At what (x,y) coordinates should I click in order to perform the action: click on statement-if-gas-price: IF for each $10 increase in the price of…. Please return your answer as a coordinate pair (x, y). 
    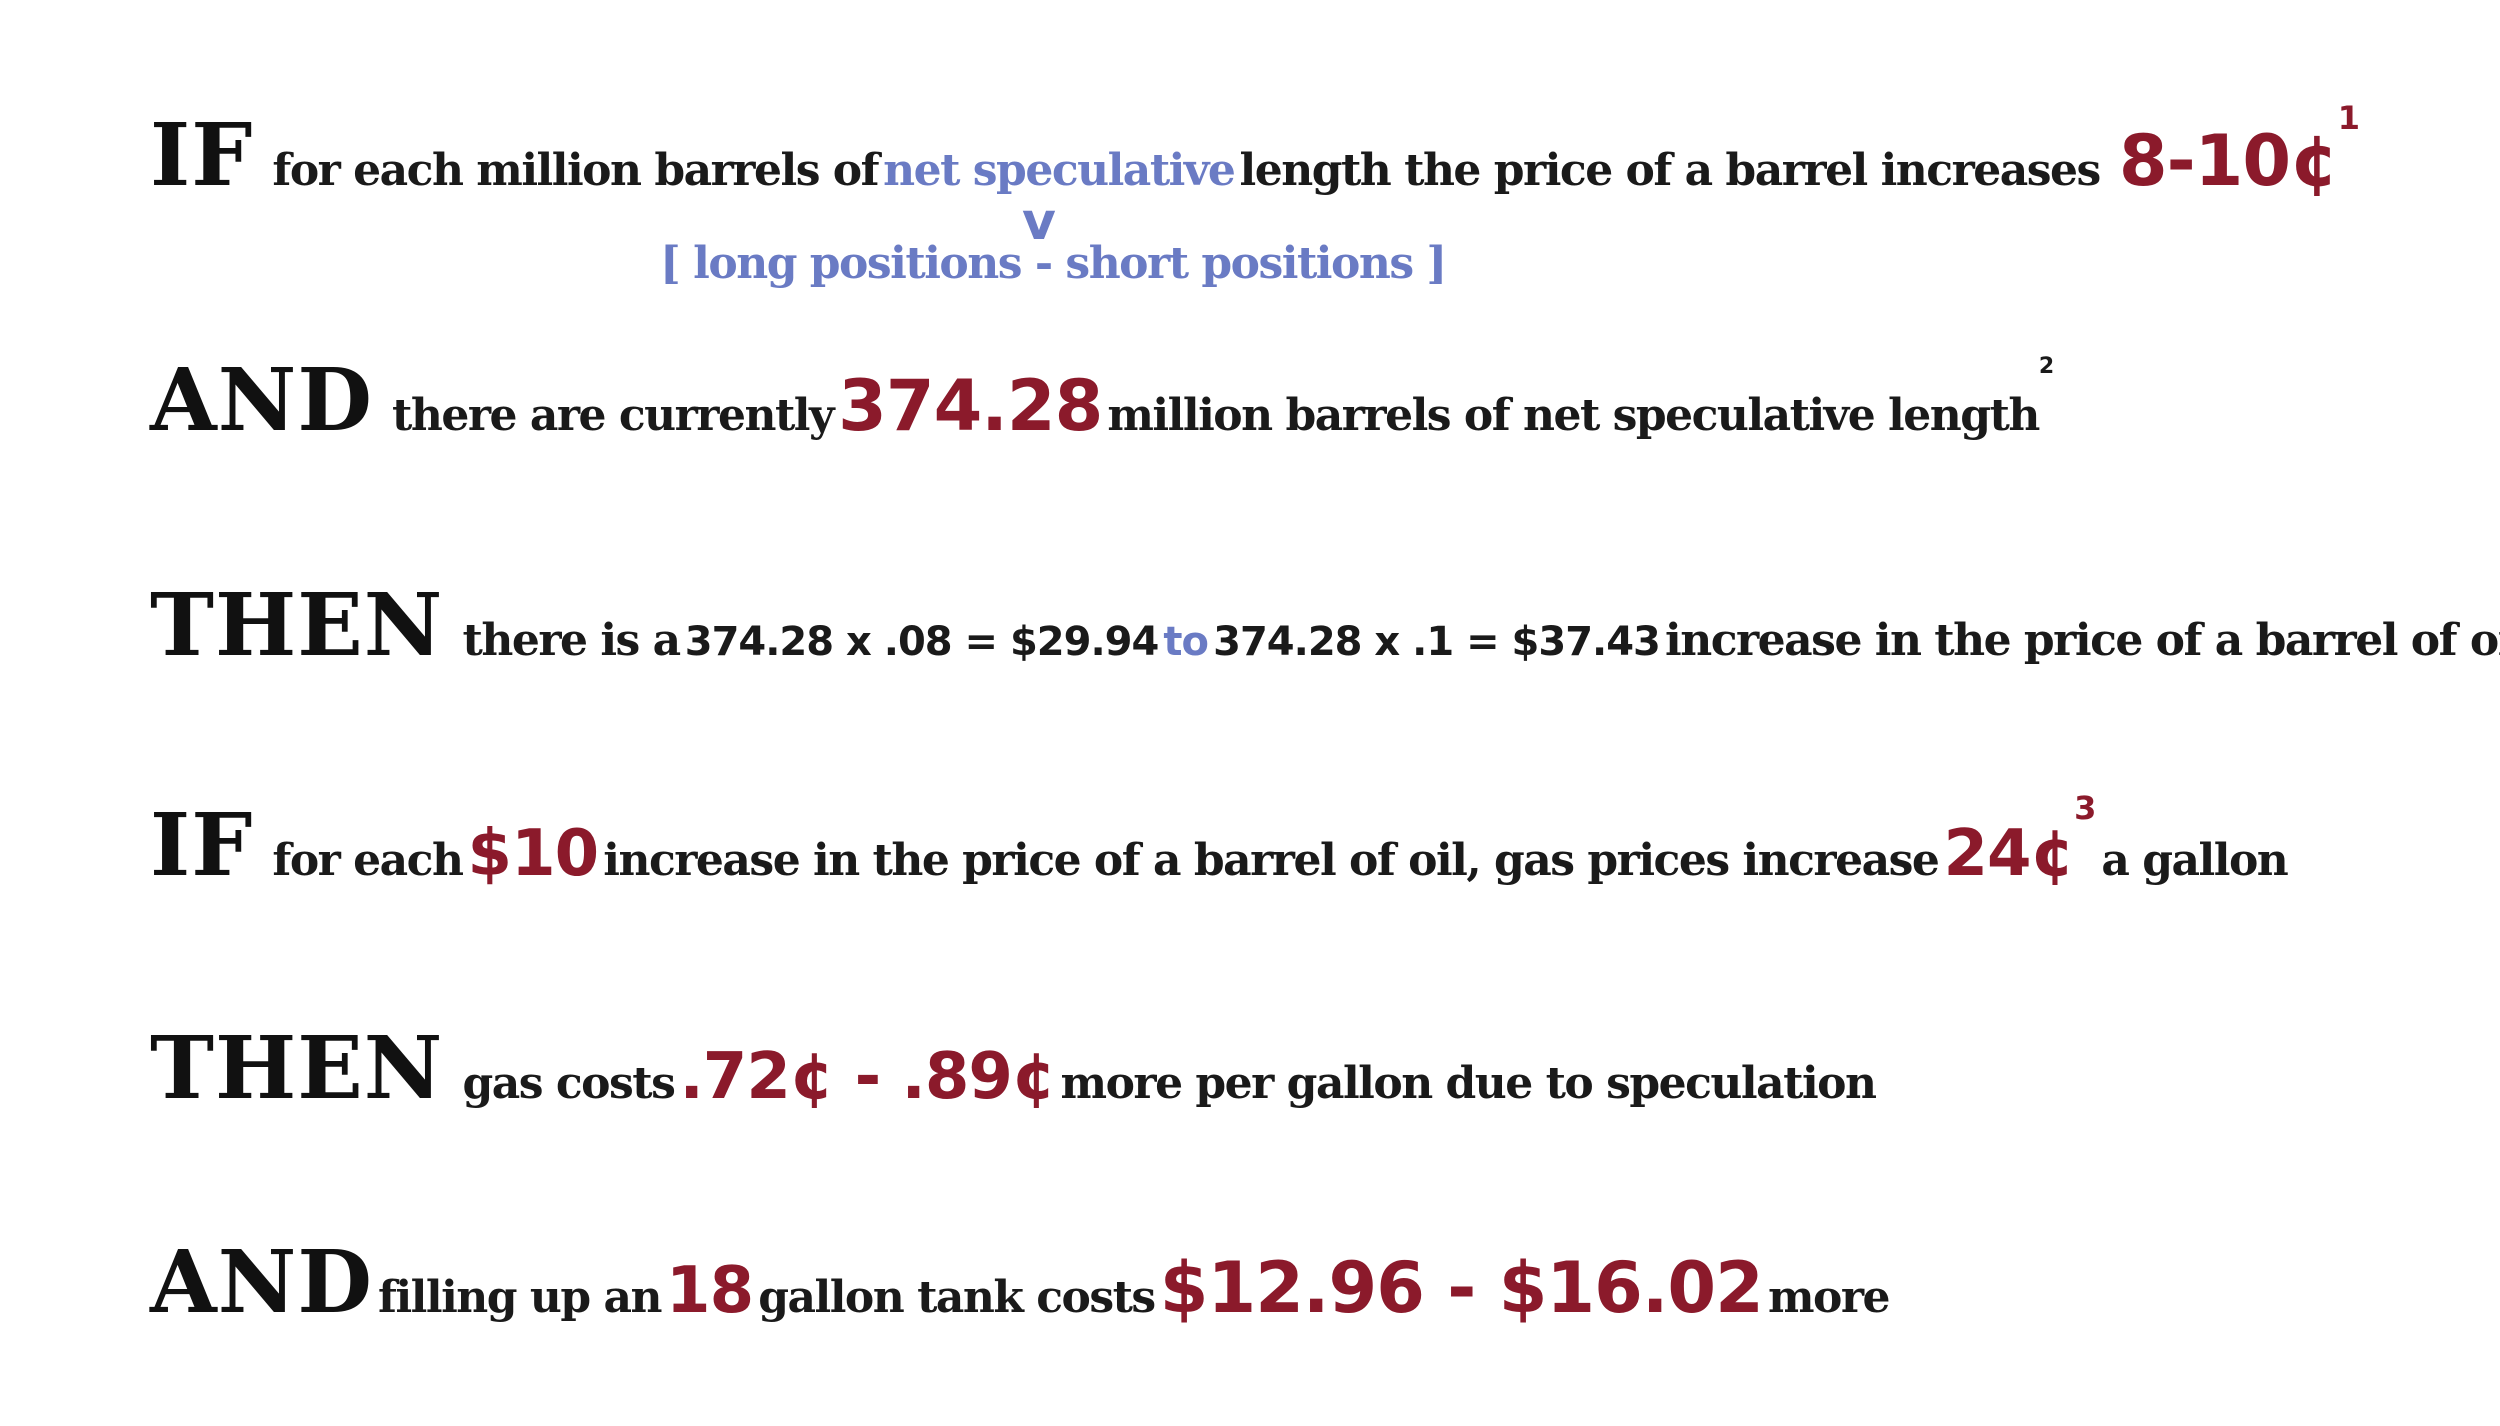
    Looking at the image, I should click on (1219, 842).